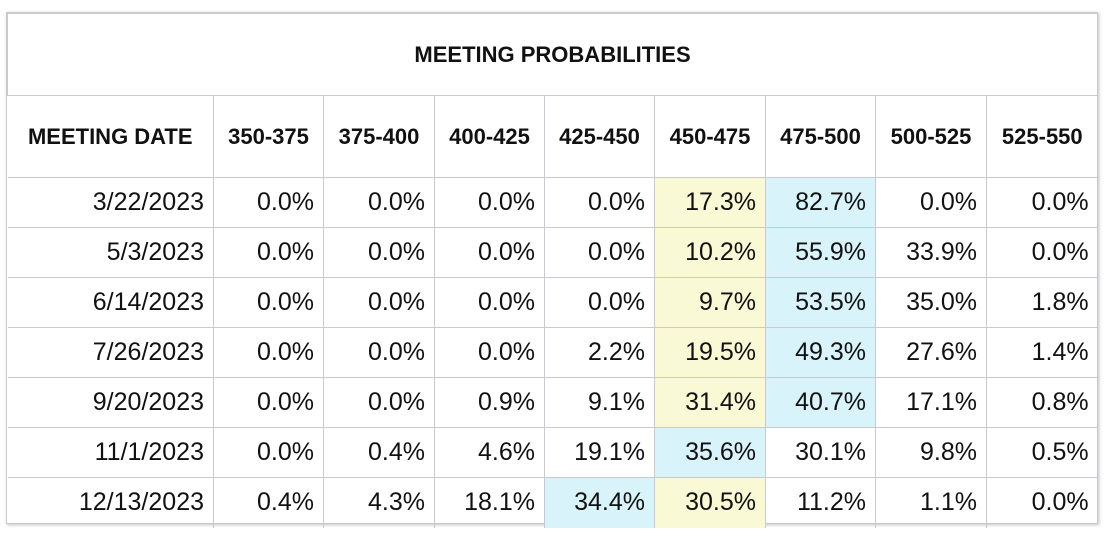 The image size is (1112, 537). I want to click on probability-cell: 34.4%, so click(599, 502).